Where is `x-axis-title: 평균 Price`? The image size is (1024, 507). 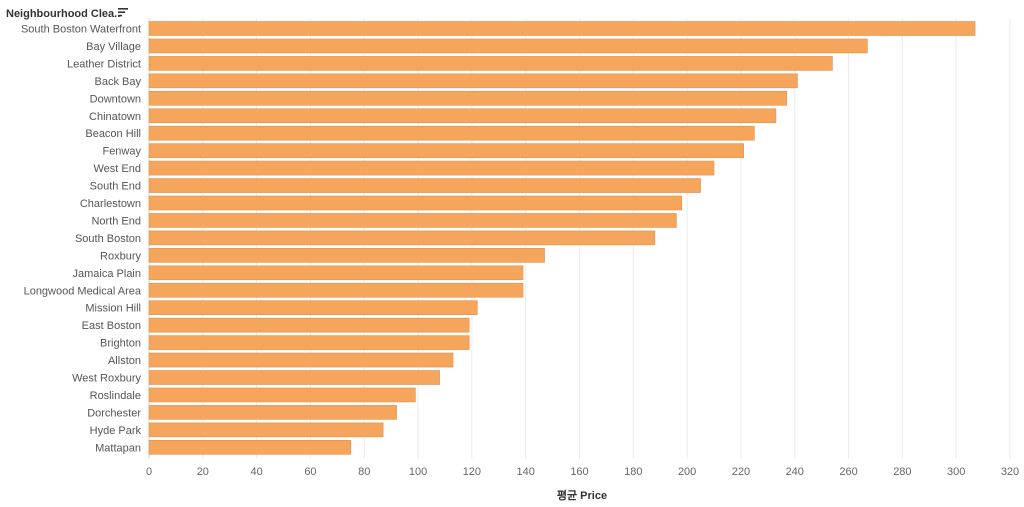 x-axis-title: 평균 Price is located at coordinates (582, 495).